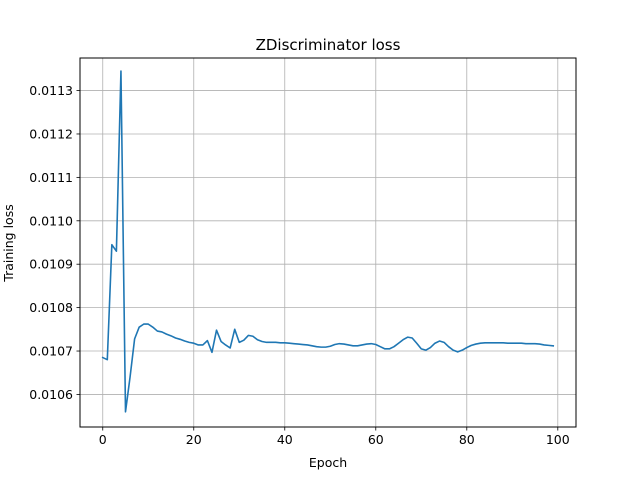  What do you see at coordinates (8, 243) in the screenshot?
I see `y-axis-label: Training loss` at bounding box center [8, 243].